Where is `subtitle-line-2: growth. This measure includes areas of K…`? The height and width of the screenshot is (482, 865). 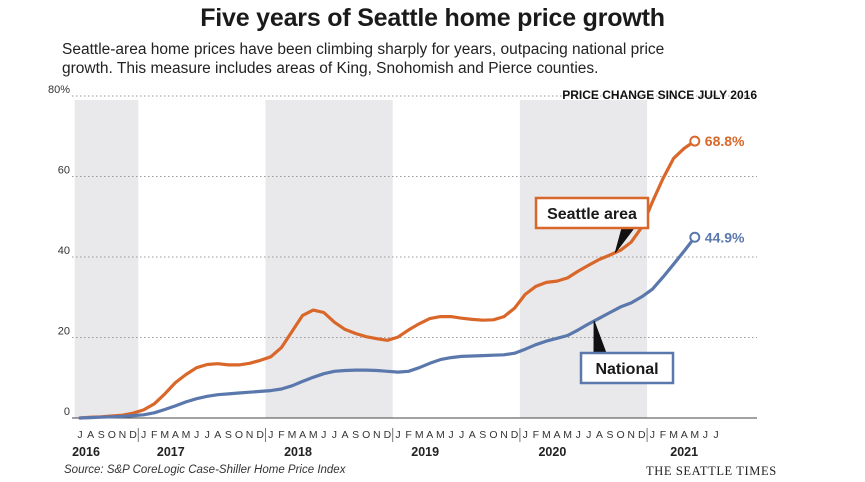
subtitle-line-2: growth. This measure includes areas of K… is located at coordinates (330, 68).